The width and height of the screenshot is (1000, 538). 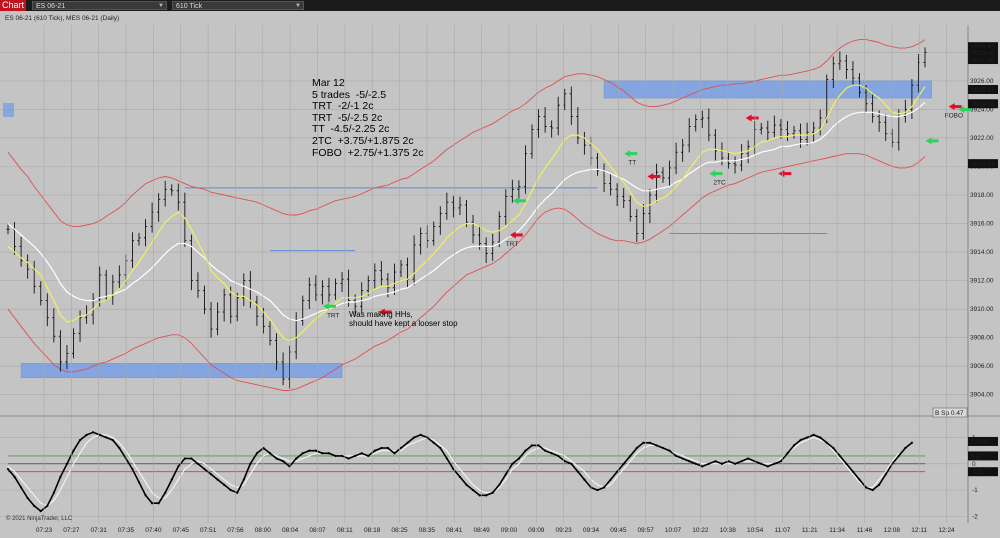 What do you see at coordinates (728, 530) in the screenshot?
I see `time-tick-label: 10:38` at bounding box center [728, 530].